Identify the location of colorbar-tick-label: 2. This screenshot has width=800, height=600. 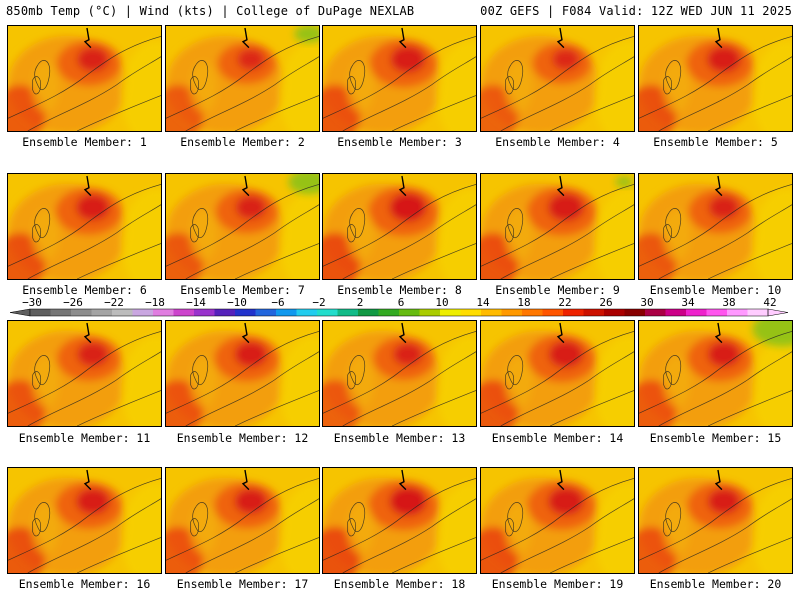
(360, 302).